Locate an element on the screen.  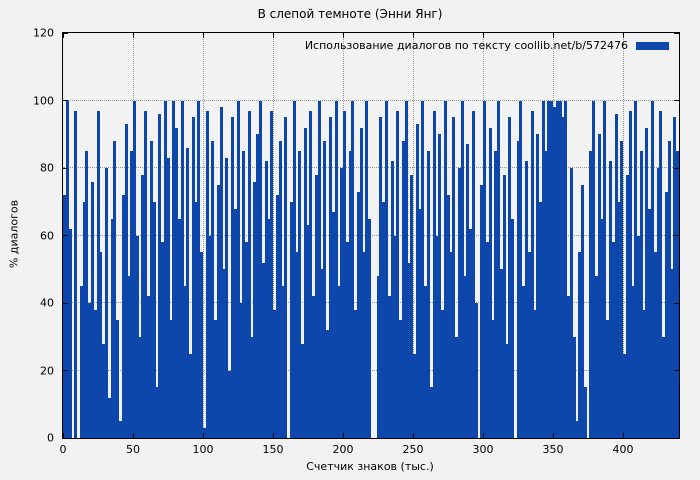
y-gridline is located at coordinates (371, 100).